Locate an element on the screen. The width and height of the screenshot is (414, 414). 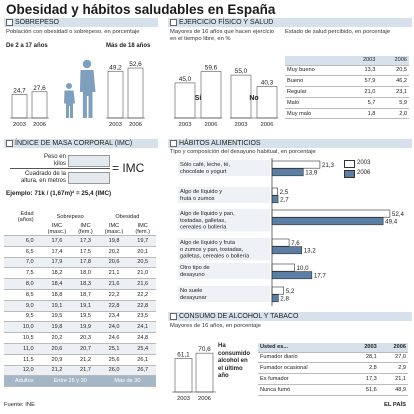
table-row: 12,0 21,2 21,7 26,0 26,7 is located at coordinates (80, 371).